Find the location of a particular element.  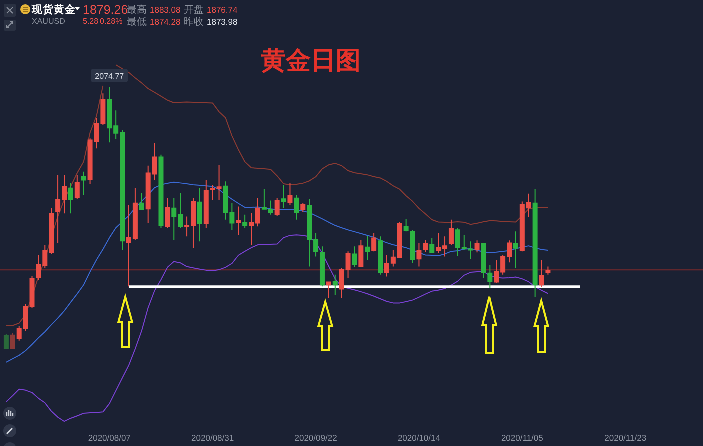

annotation: 2074.77 is located at coordinates (110, 76).